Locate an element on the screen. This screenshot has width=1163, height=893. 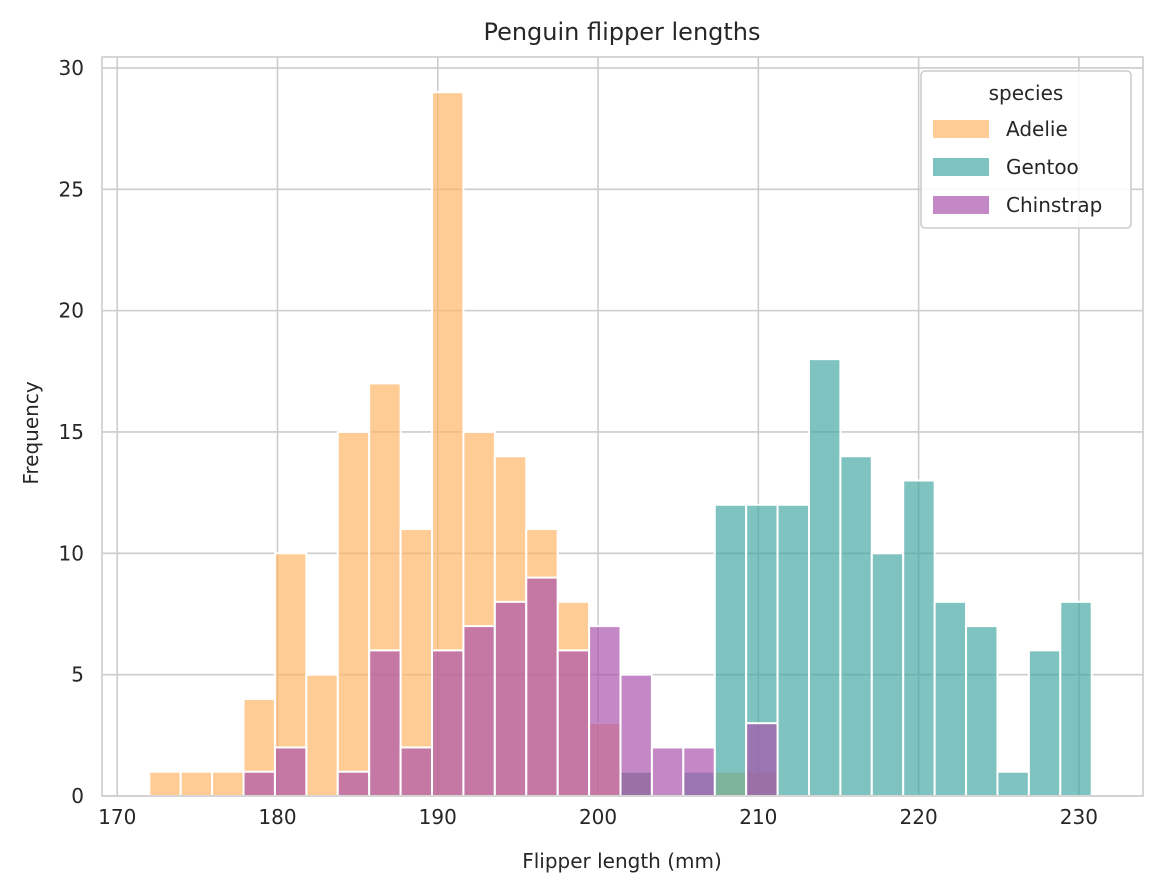
chart-title: Penguin flipper lengths is located at coordinates (621, 32).